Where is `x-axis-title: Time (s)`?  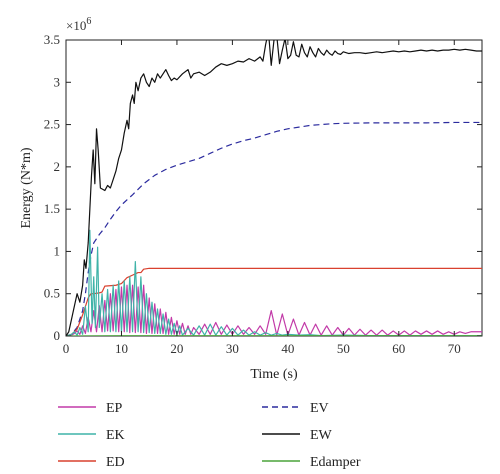
x-axis-title: Time (s) is located at coordinates (274, 374).